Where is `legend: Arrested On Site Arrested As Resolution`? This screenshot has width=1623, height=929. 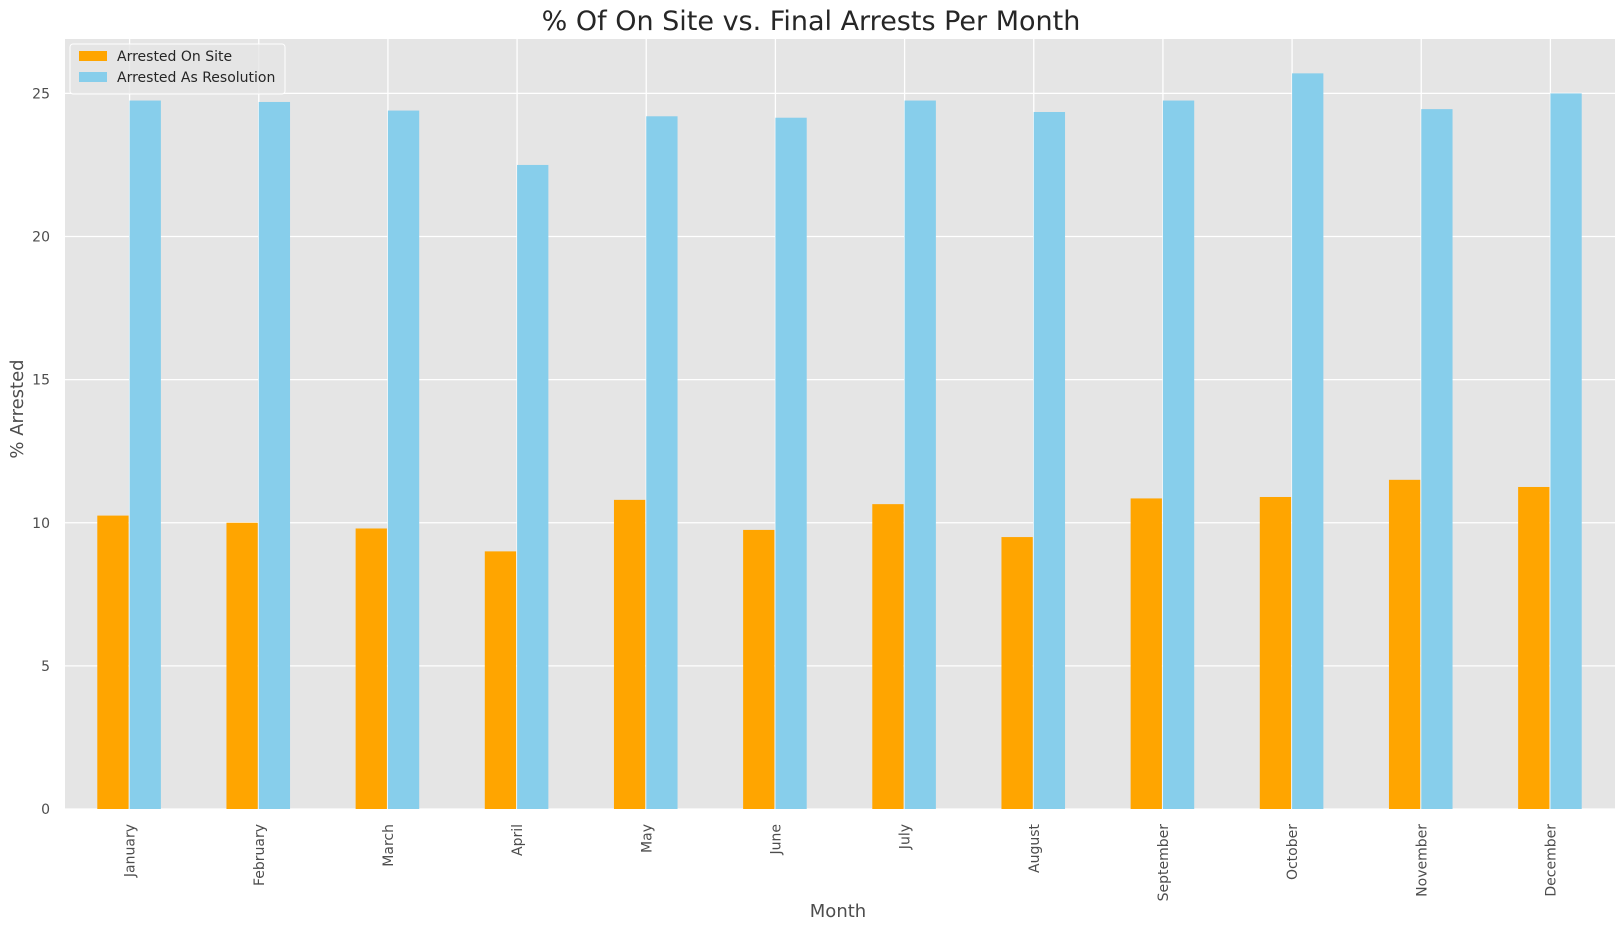
legend: Arrested On Site Arrested As Resolution is located at coordinates (177, 69).